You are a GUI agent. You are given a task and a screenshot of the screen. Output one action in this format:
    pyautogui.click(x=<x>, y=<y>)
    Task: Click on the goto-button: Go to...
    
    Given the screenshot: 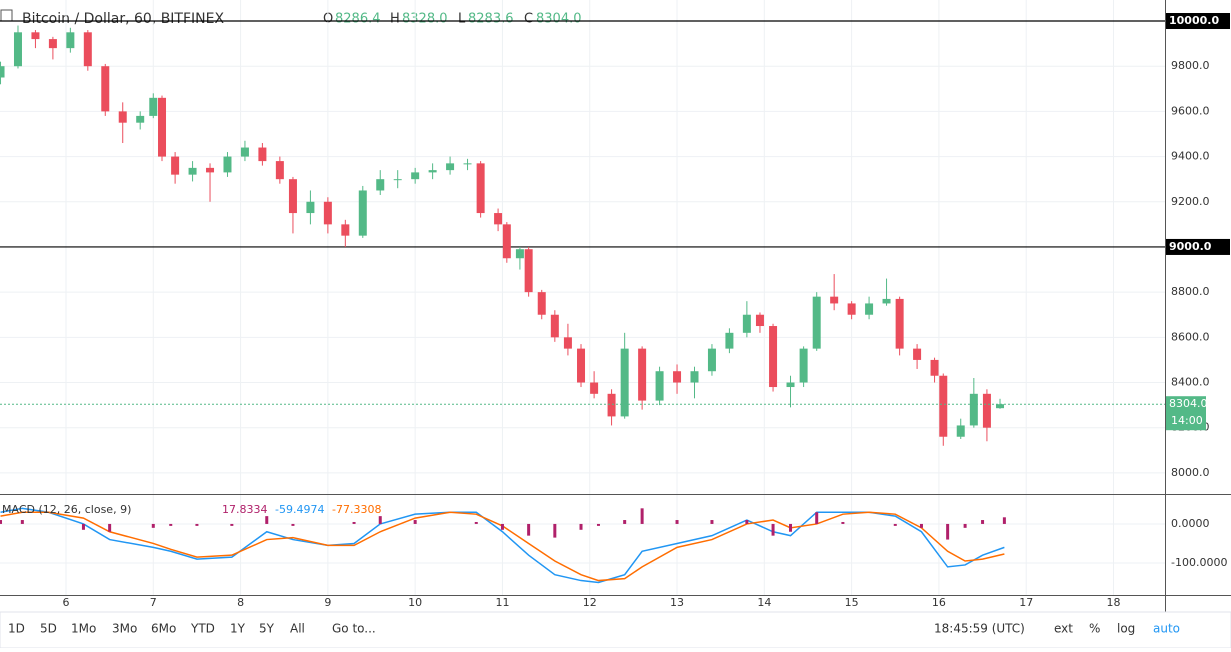 What is the action you would take?
    pyautogui.click(x=354, y=629)
    